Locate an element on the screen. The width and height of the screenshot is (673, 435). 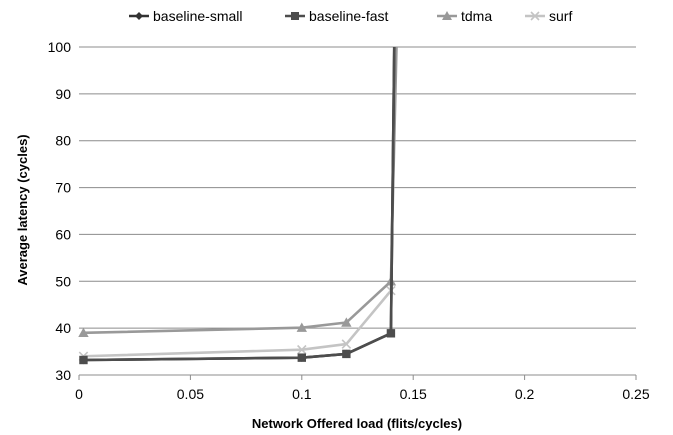
legend-label: tdma is located at coordinates (476, 16).